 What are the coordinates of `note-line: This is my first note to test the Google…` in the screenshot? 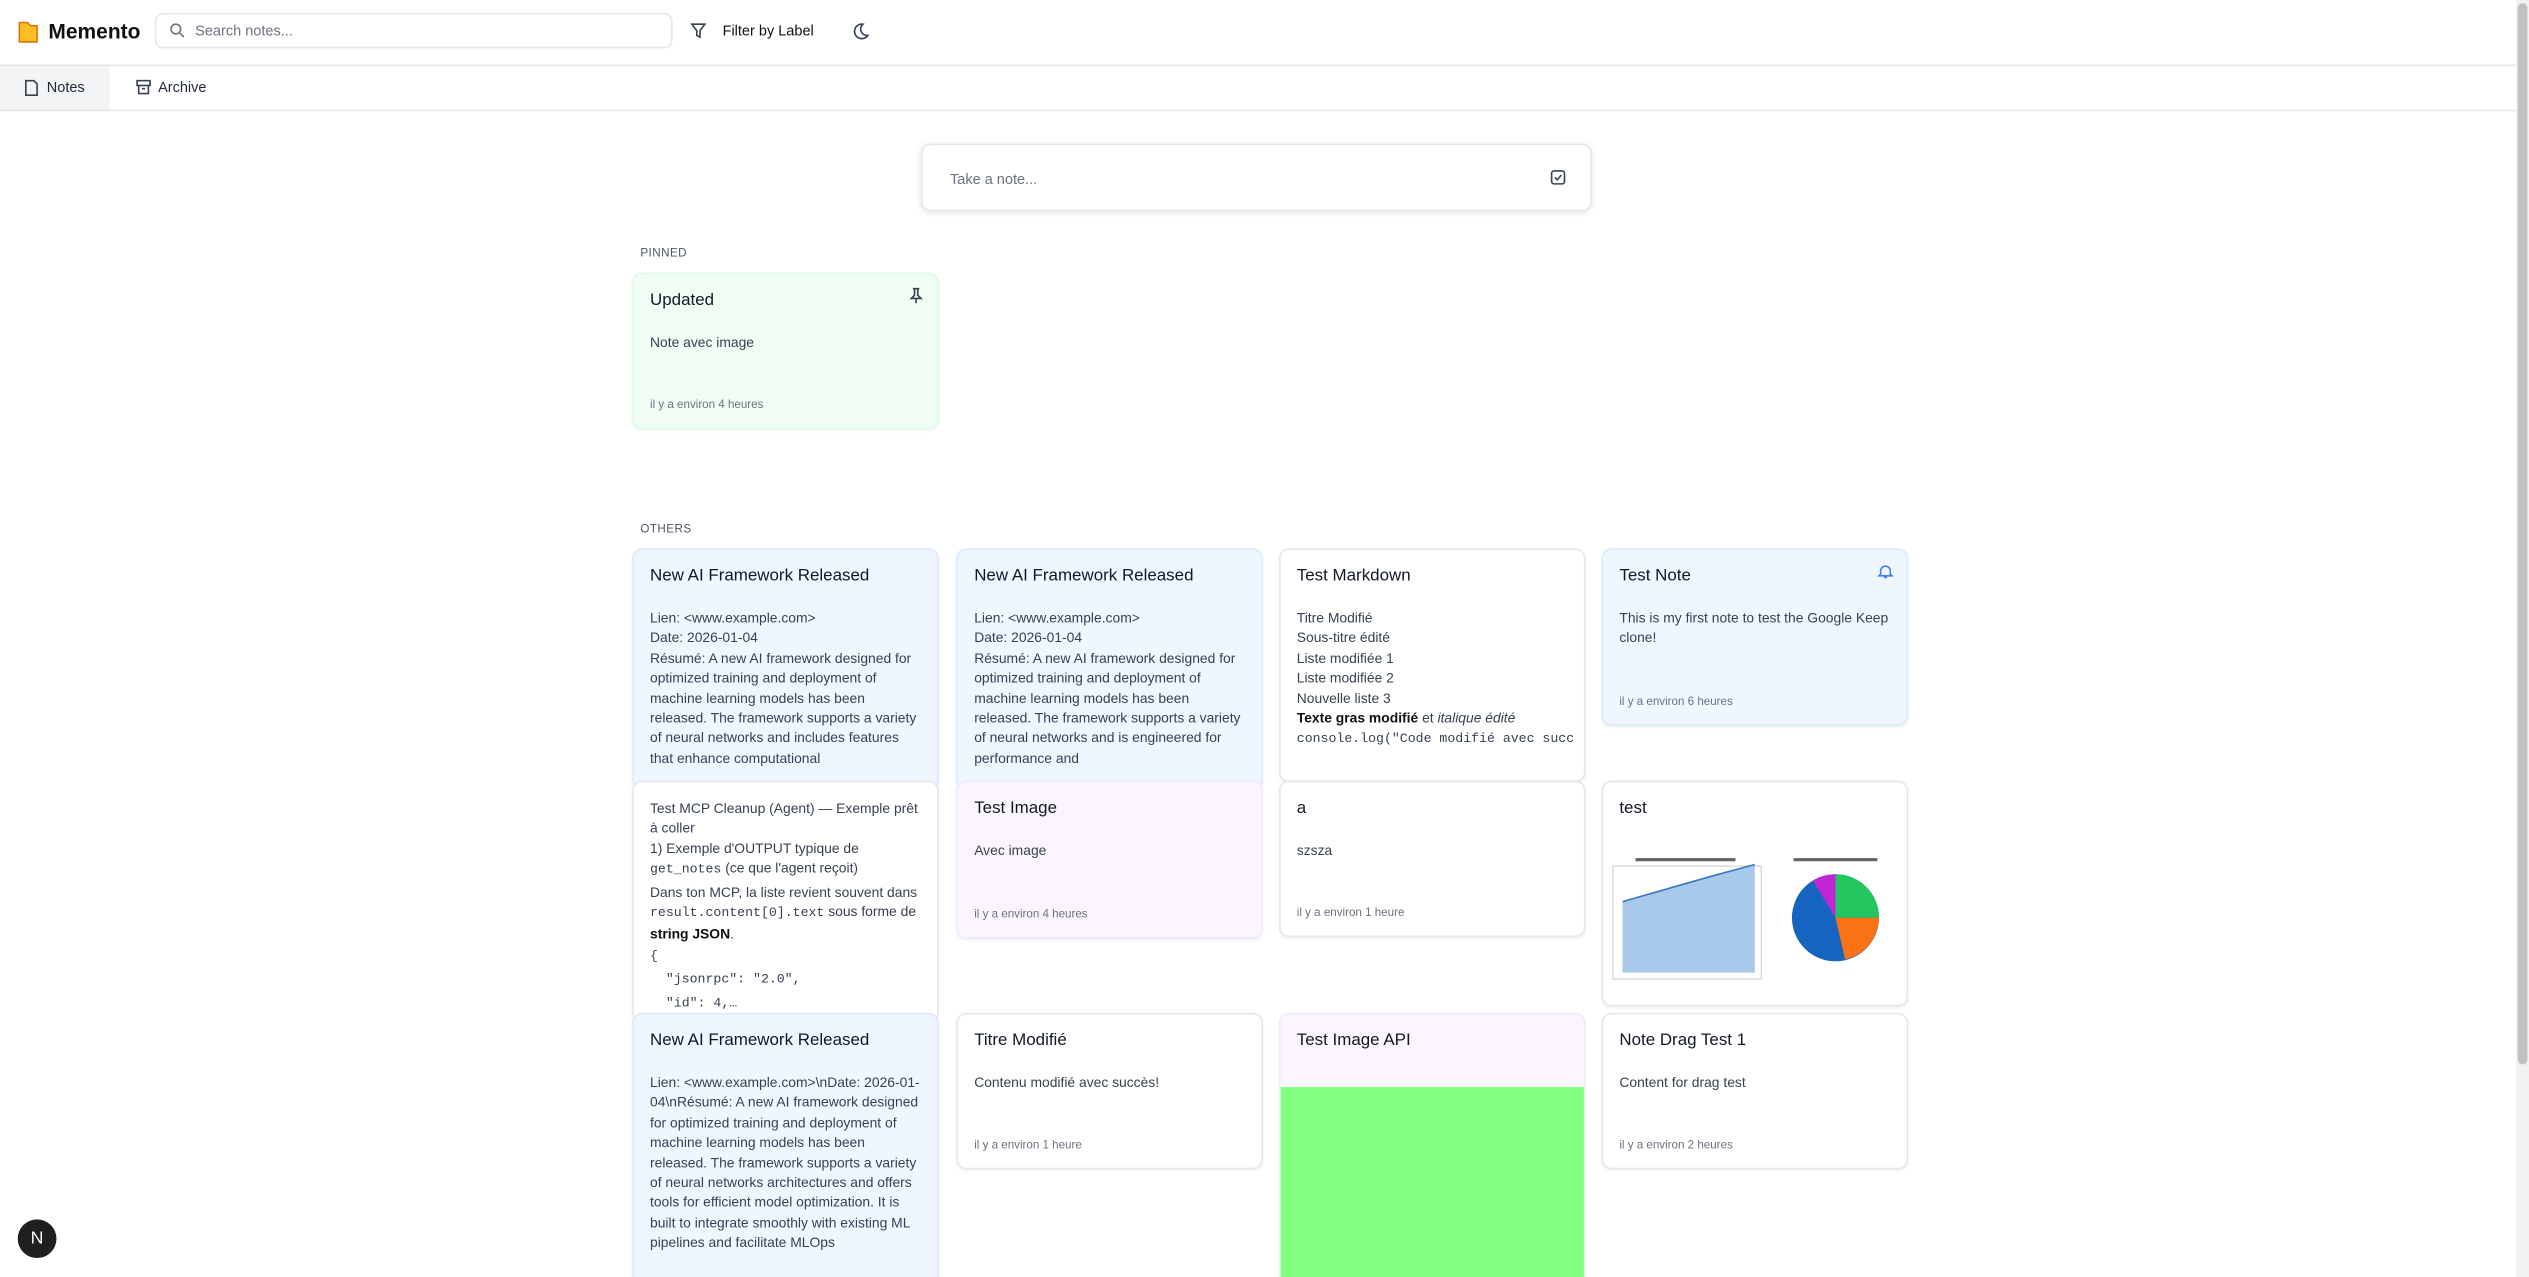 It's located at (1754, 627).